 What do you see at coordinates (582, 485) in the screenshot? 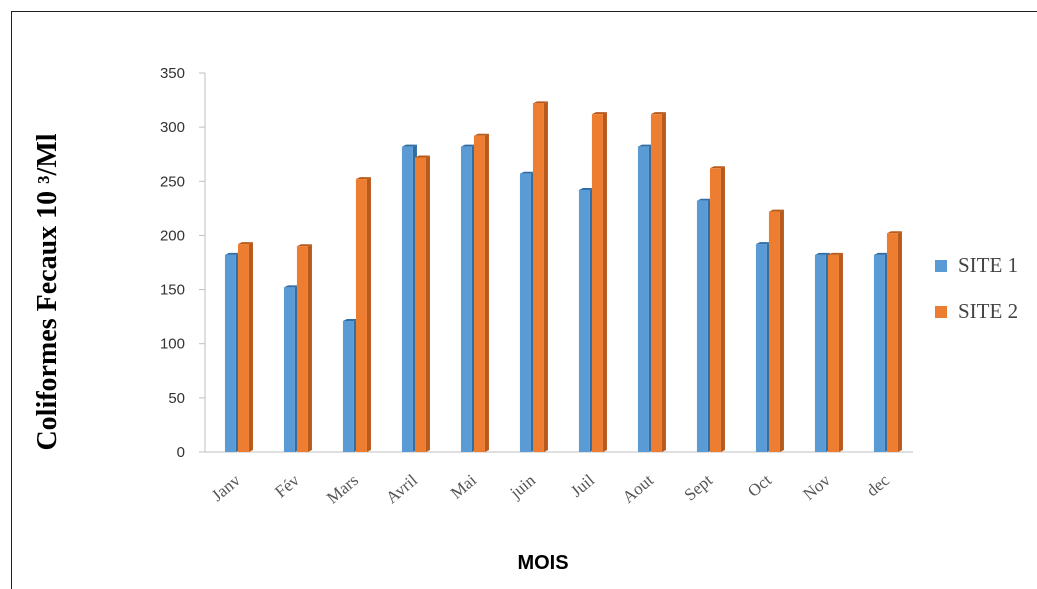
I see `x-tick-label: Juil` at bounding box center [582, 485].